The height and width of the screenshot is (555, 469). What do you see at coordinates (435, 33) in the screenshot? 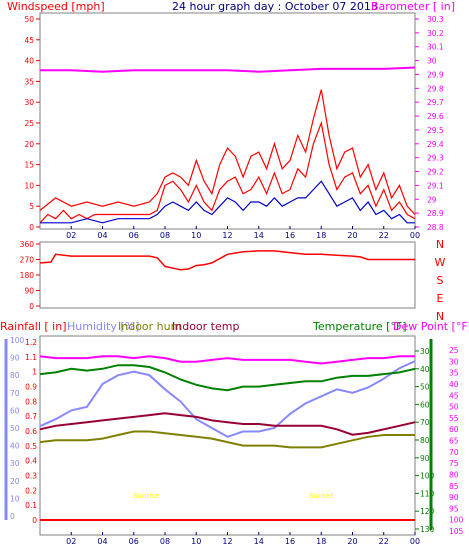
I see `barometer-tick-label: 30.2` at bounding box center [435, 33].